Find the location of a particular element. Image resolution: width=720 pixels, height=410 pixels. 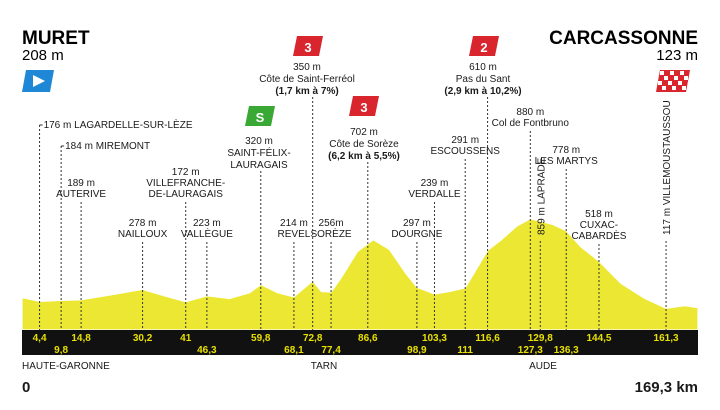

climb-soreze: 3 702 m Côte de Sorèze (6,2 km à 5,5%) is located at coordinates (364, 129).